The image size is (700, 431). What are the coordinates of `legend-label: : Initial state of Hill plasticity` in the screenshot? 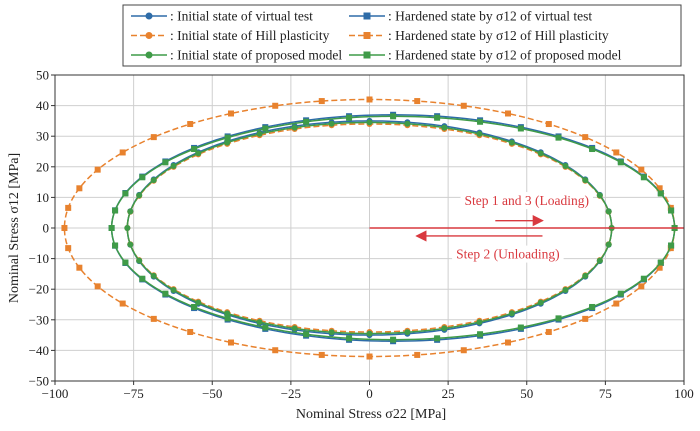 It's located at (250, 35).